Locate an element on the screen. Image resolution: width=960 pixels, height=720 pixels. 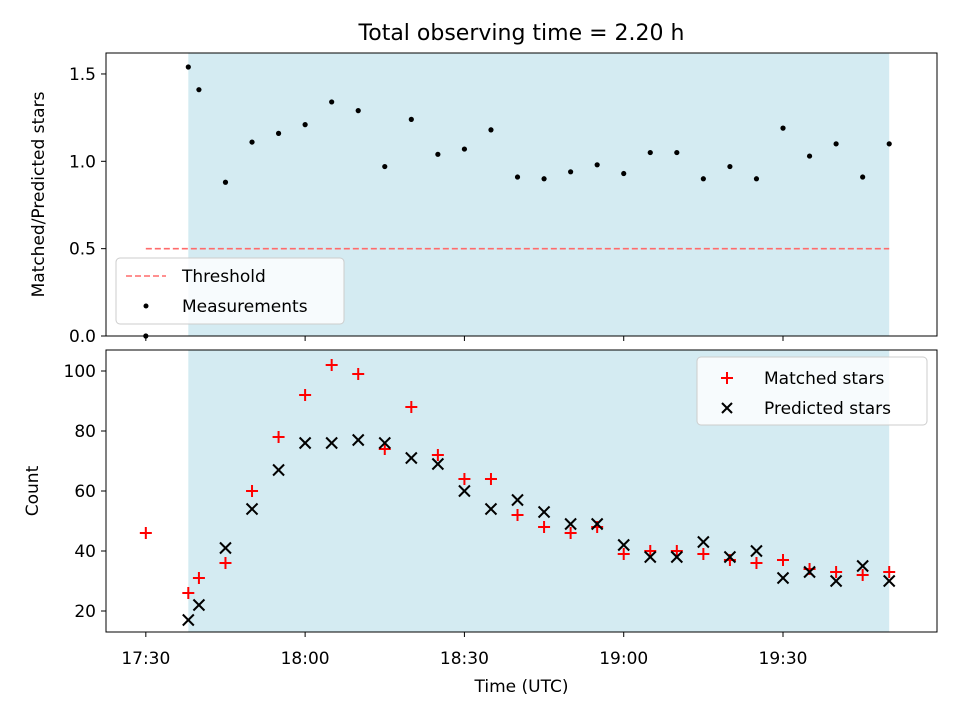
count-y-tick-label: 60 is located at coordinates (85, 492).